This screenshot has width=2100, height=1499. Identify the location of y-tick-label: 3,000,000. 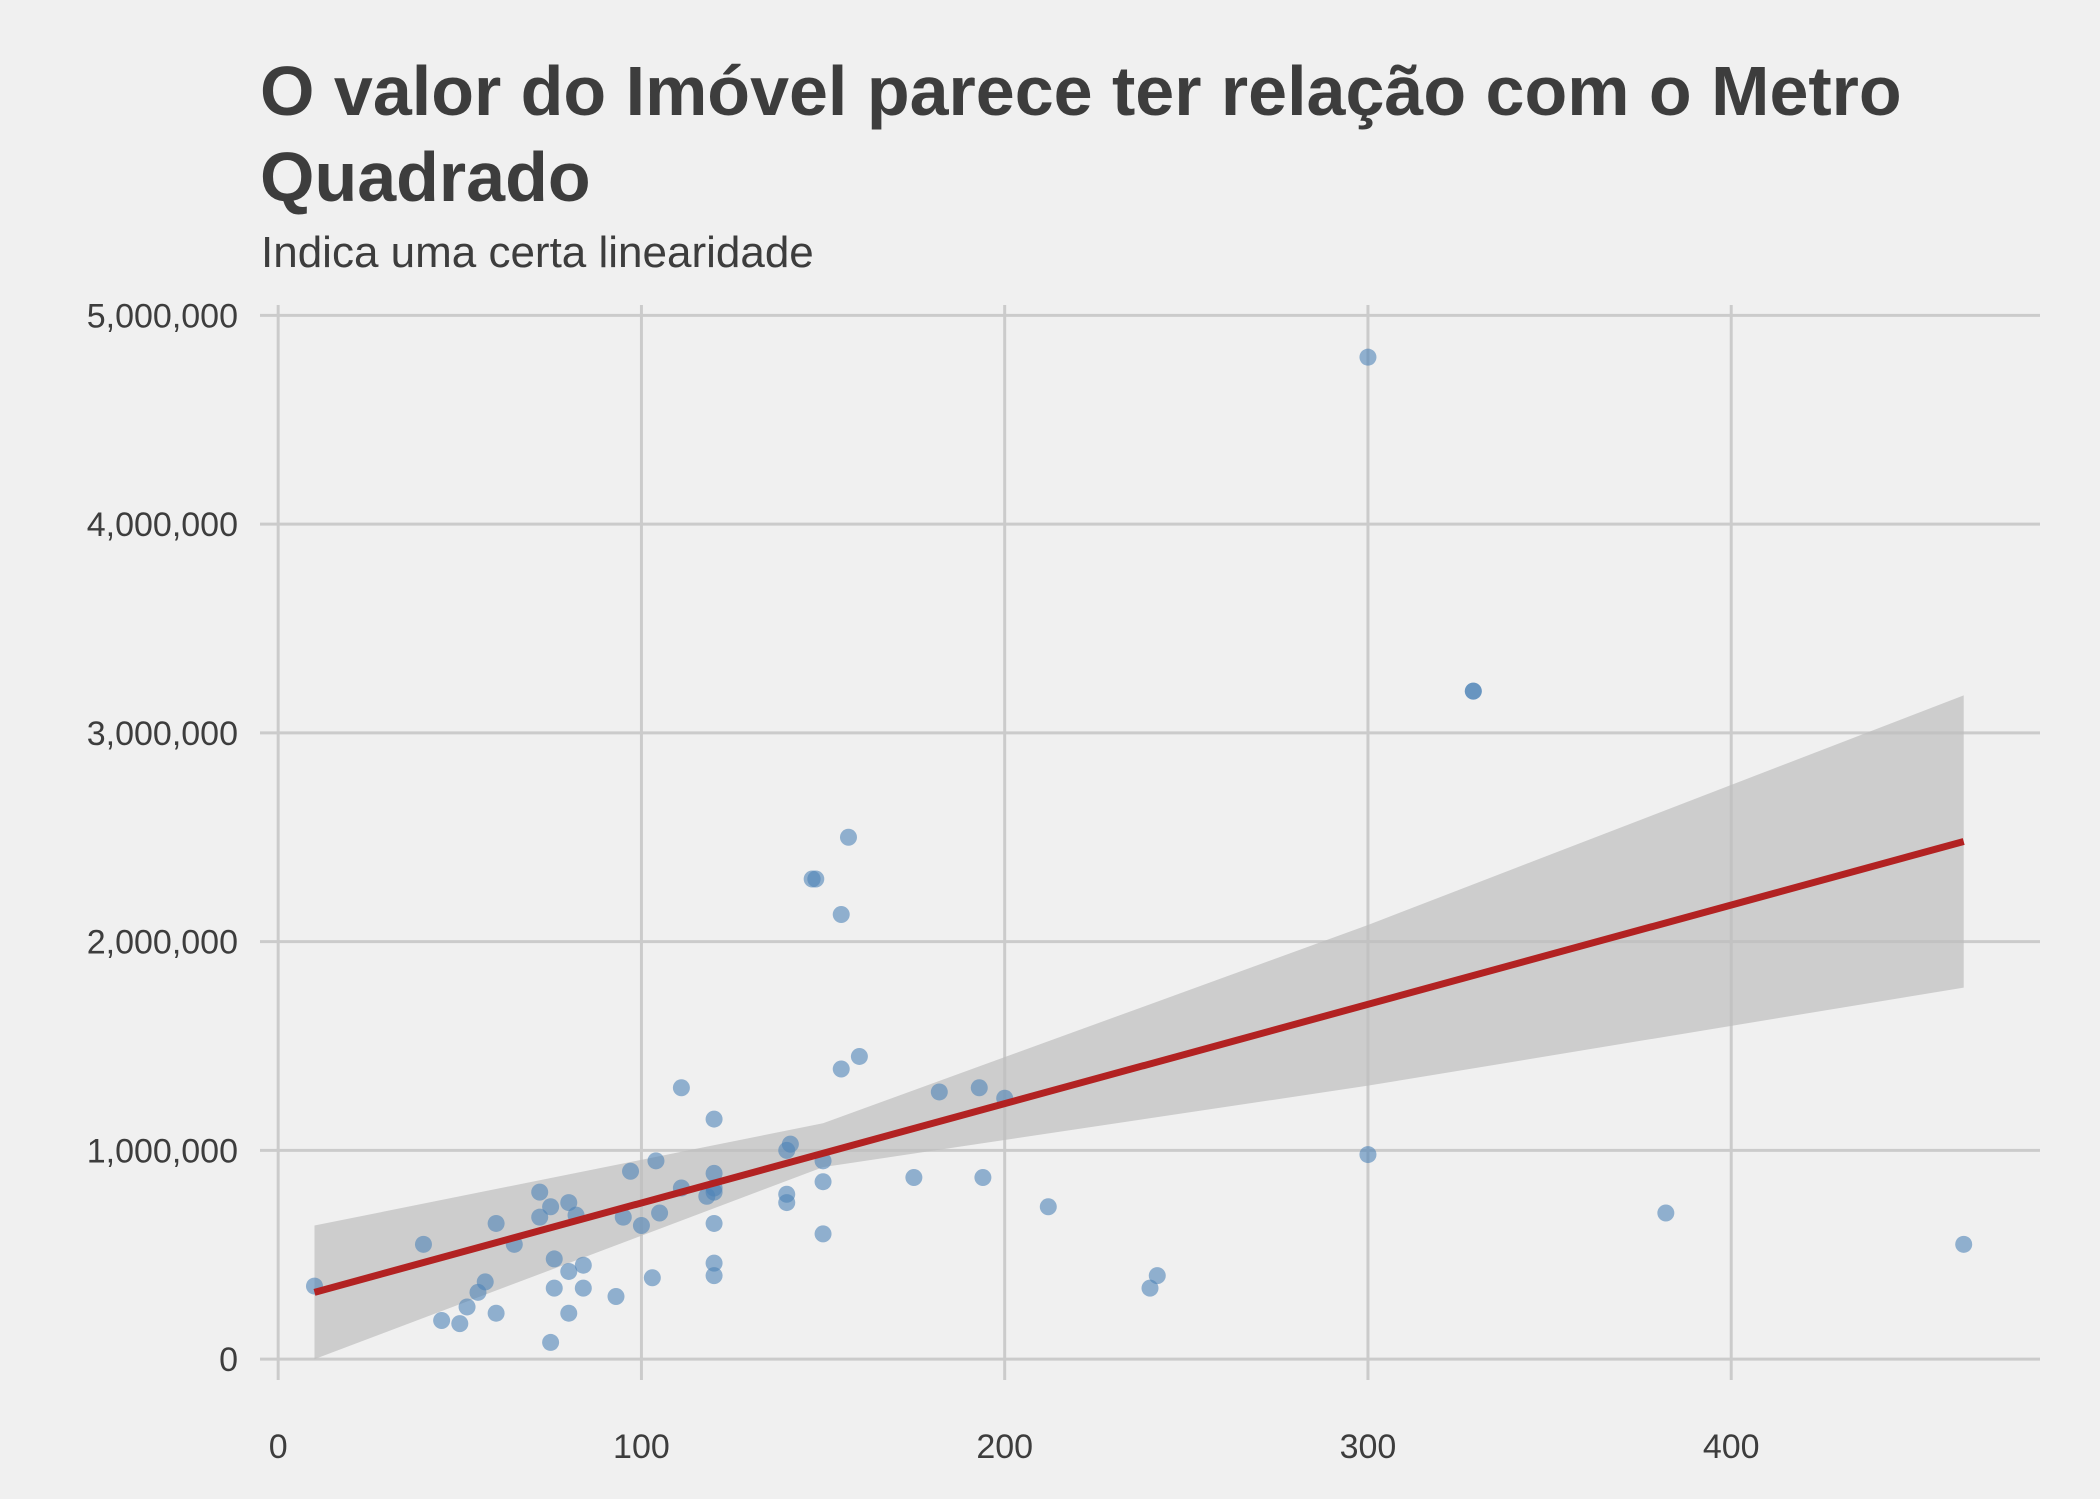
(162, 734).